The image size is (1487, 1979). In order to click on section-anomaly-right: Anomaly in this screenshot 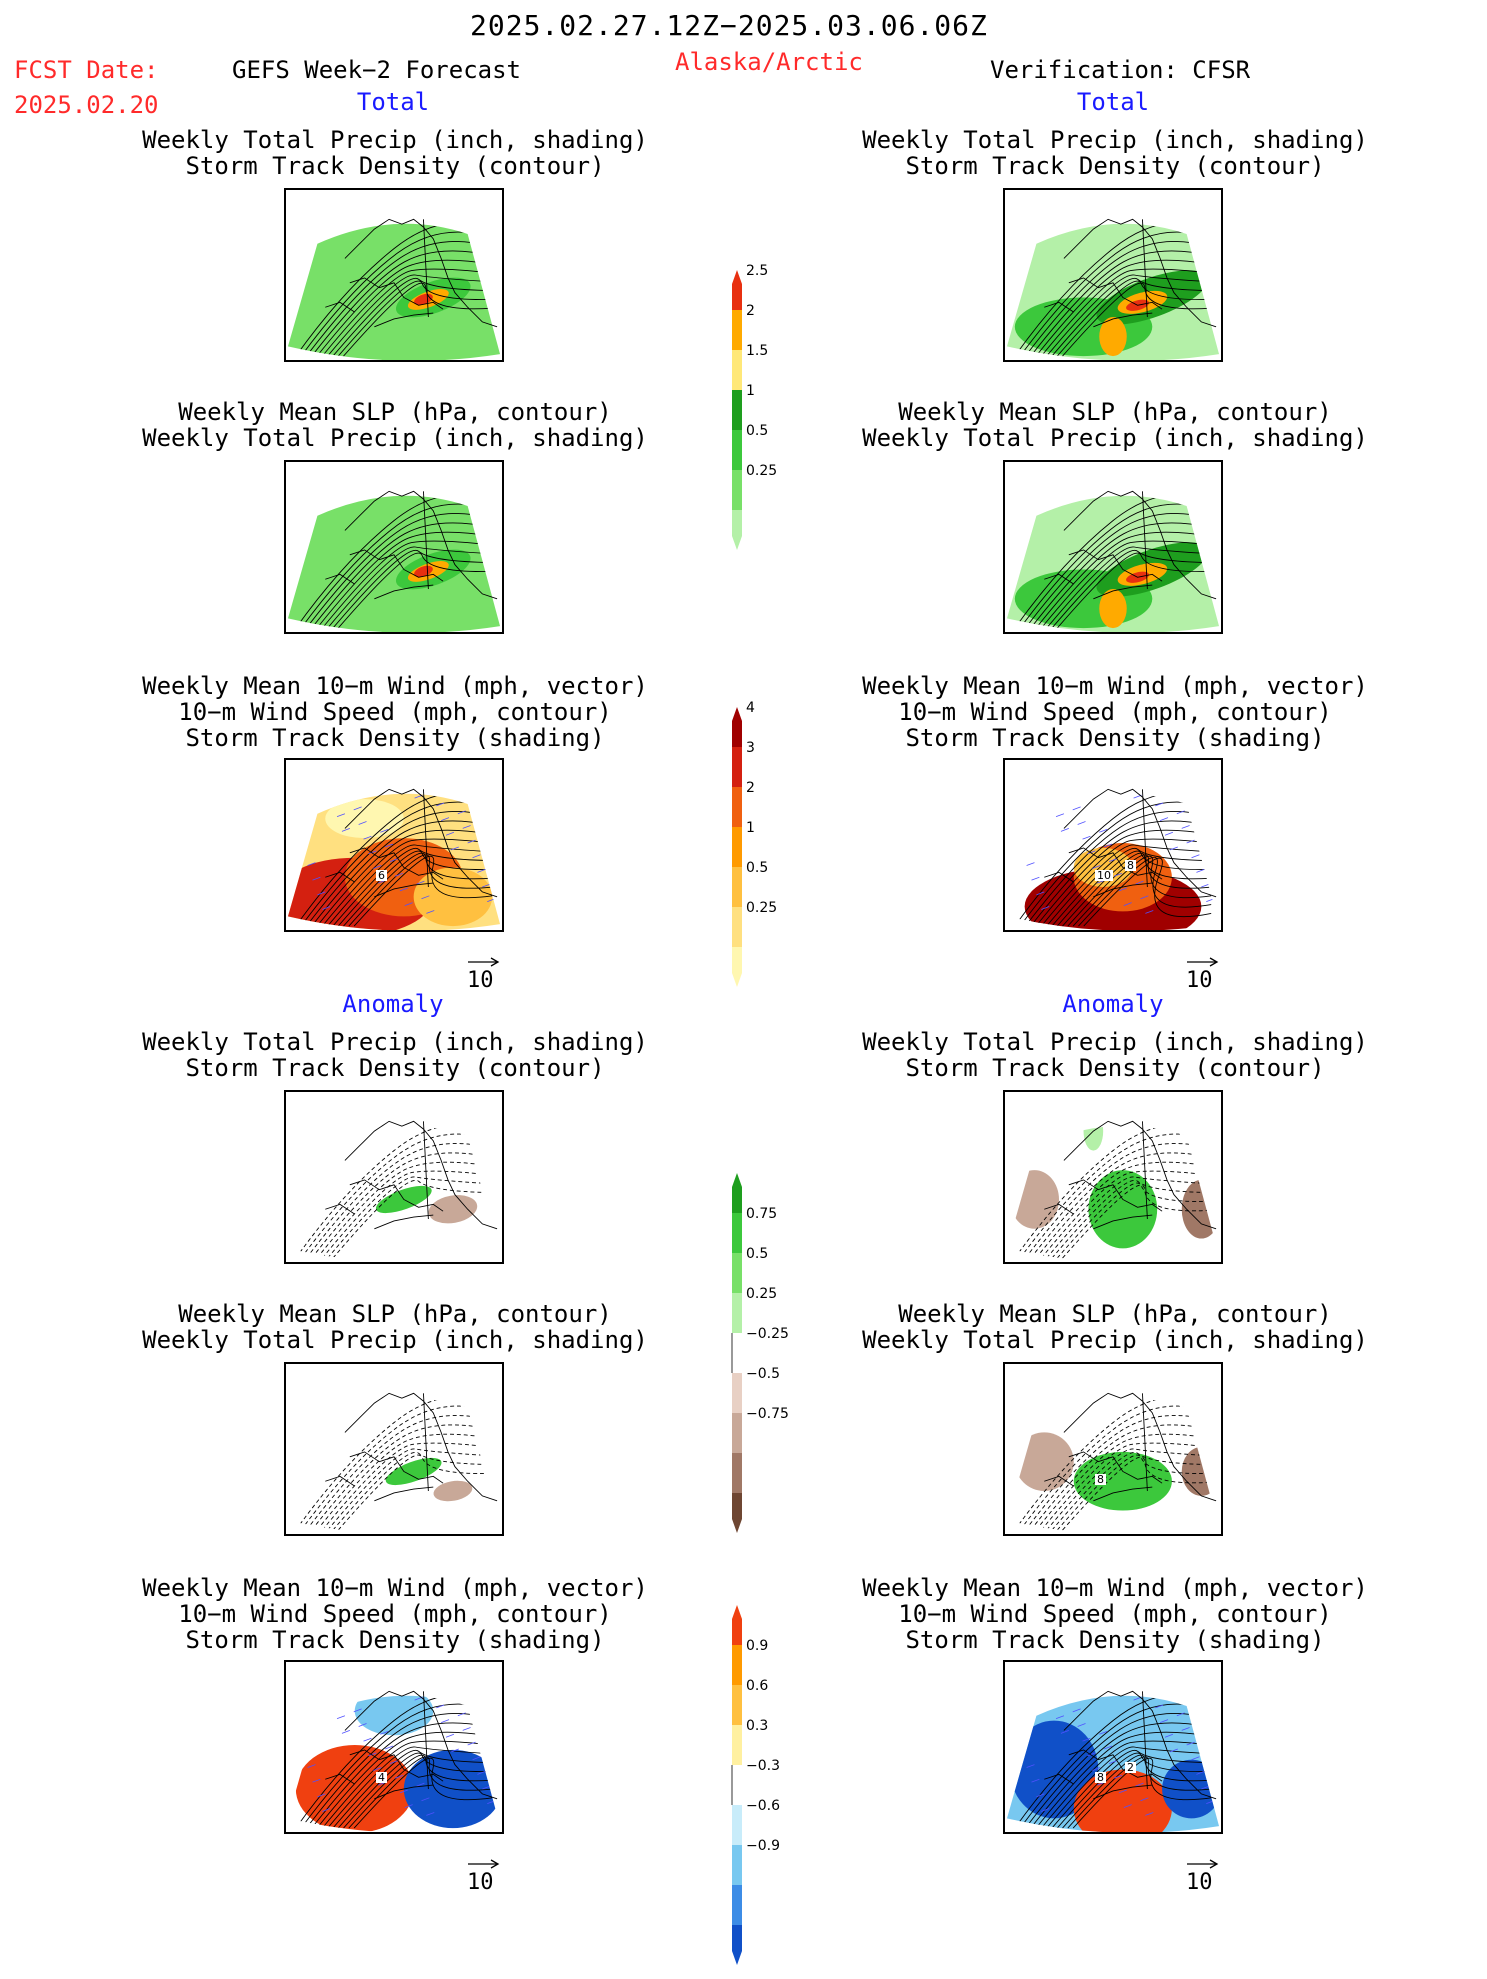, I will do `click(1113, 1004)`.